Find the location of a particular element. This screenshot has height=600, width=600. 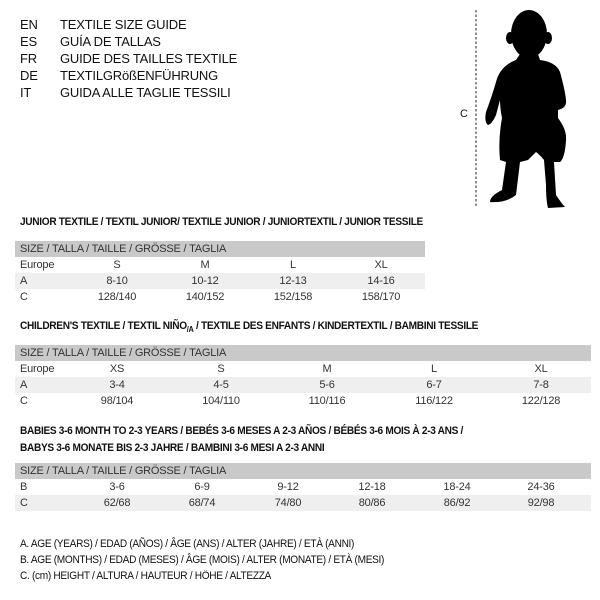

lang-title: TEXTILE SIZE GUIDE is located at coordinates (123, 24).